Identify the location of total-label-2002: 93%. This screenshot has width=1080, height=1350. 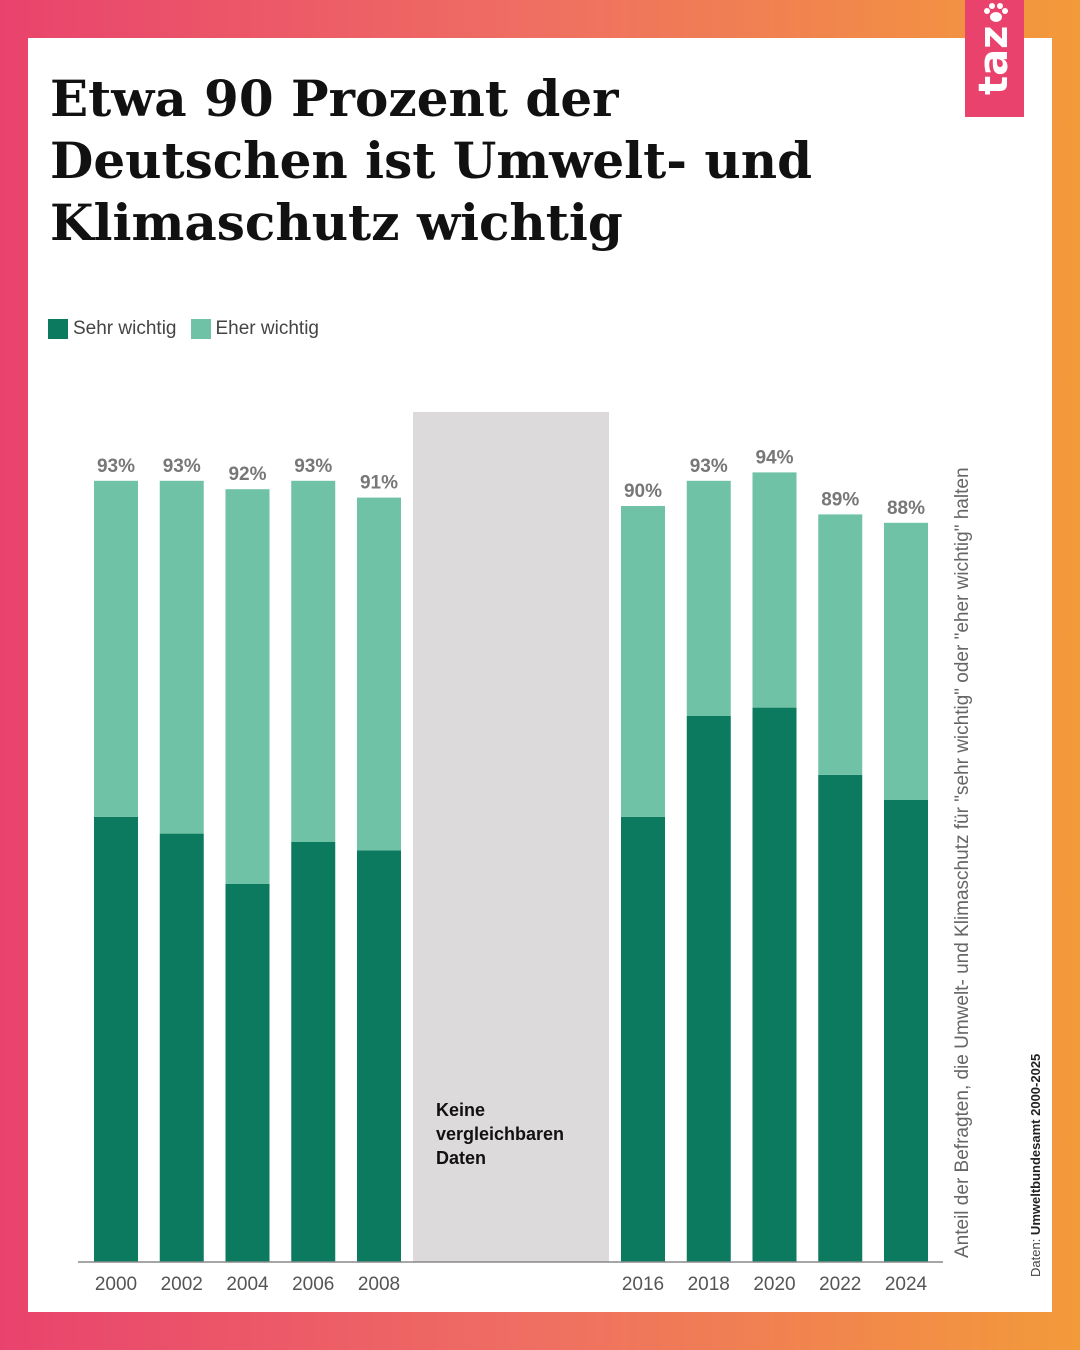
(182, 466).